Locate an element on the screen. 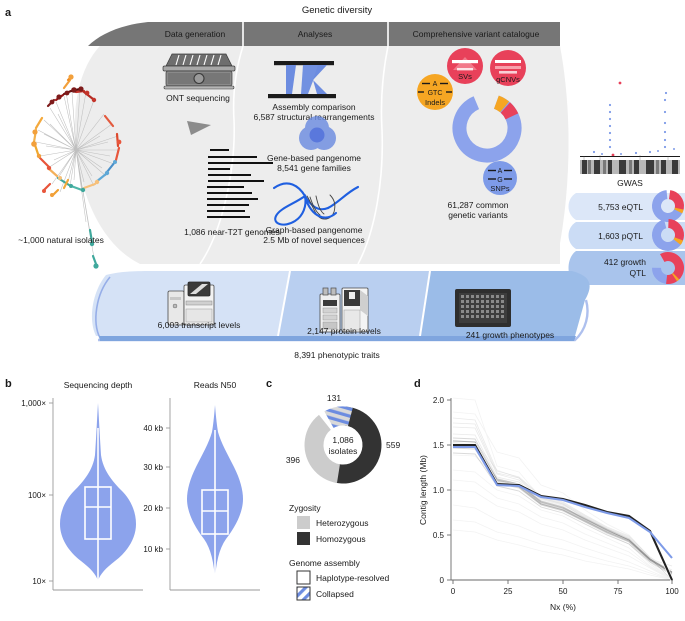 This screenshot has width=685, height=621. violin-0-ytick-1: 100× is located at coordinates (37, 495).